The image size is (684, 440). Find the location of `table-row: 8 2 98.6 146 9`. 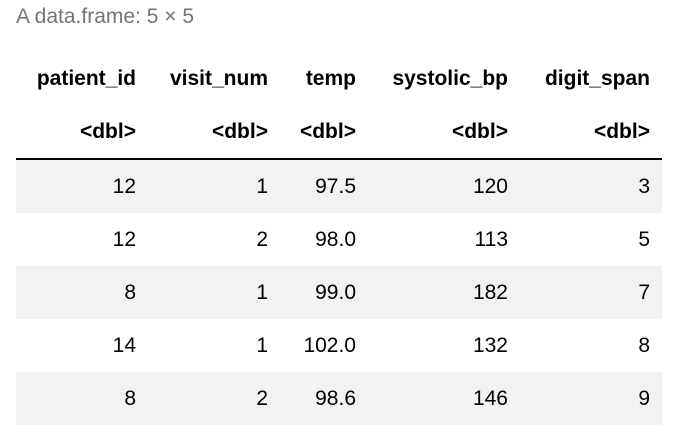

table-row: 8 2 98.6 146 9 is located at coordinates (339, 398).